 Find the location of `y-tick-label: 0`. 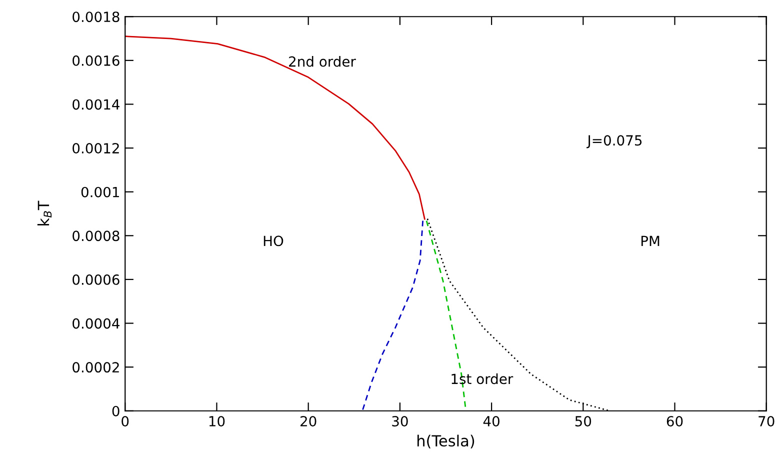

y-tick-label: 0 is located at coordinates (116, 411).